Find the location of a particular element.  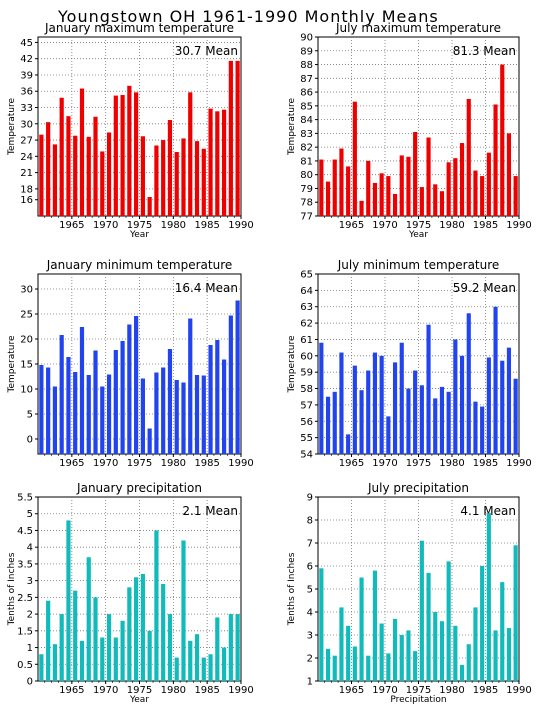

y-tick-label: 4 is located at coordinates (310, 613).